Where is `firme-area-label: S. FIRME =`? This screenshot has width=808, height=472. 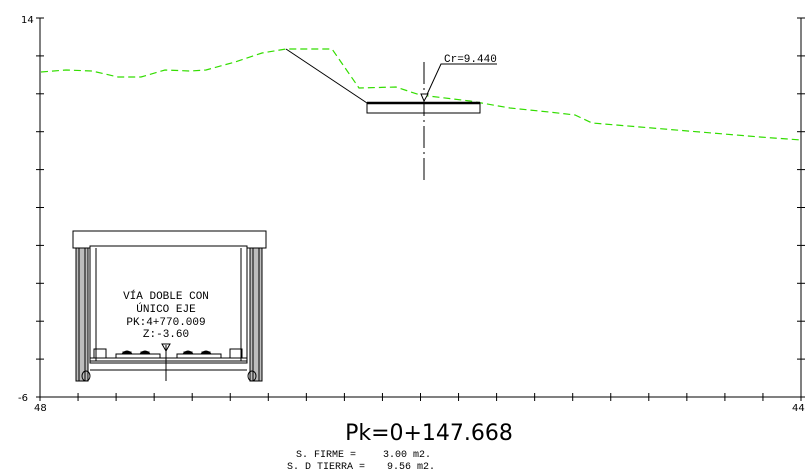
firme-area-label: S. FIRME = is located at coordinates (326, 455).